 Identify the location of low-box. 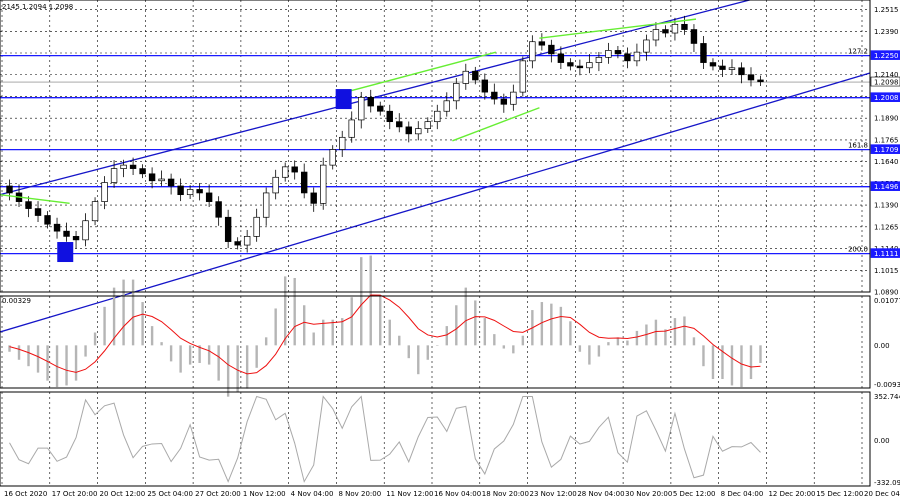
(65, 252).